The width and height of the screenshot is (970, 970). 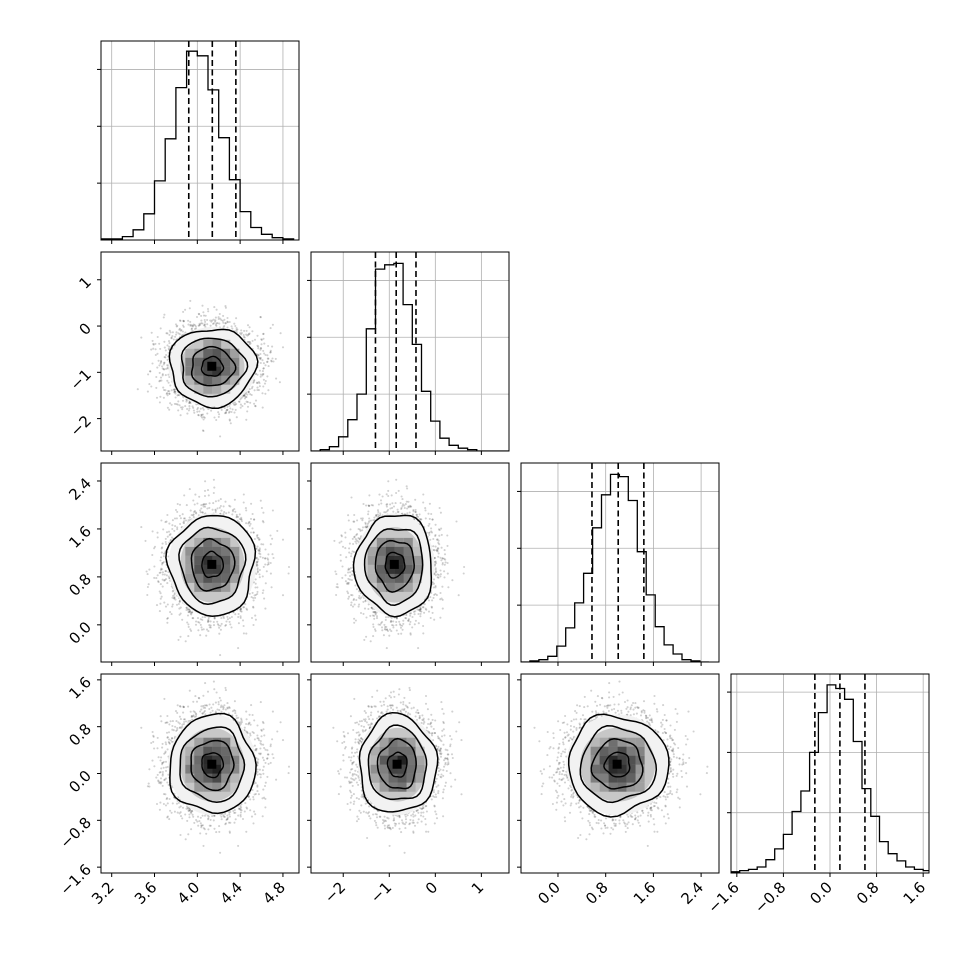 I want to click on contour-line, so click(x=212, y=764).